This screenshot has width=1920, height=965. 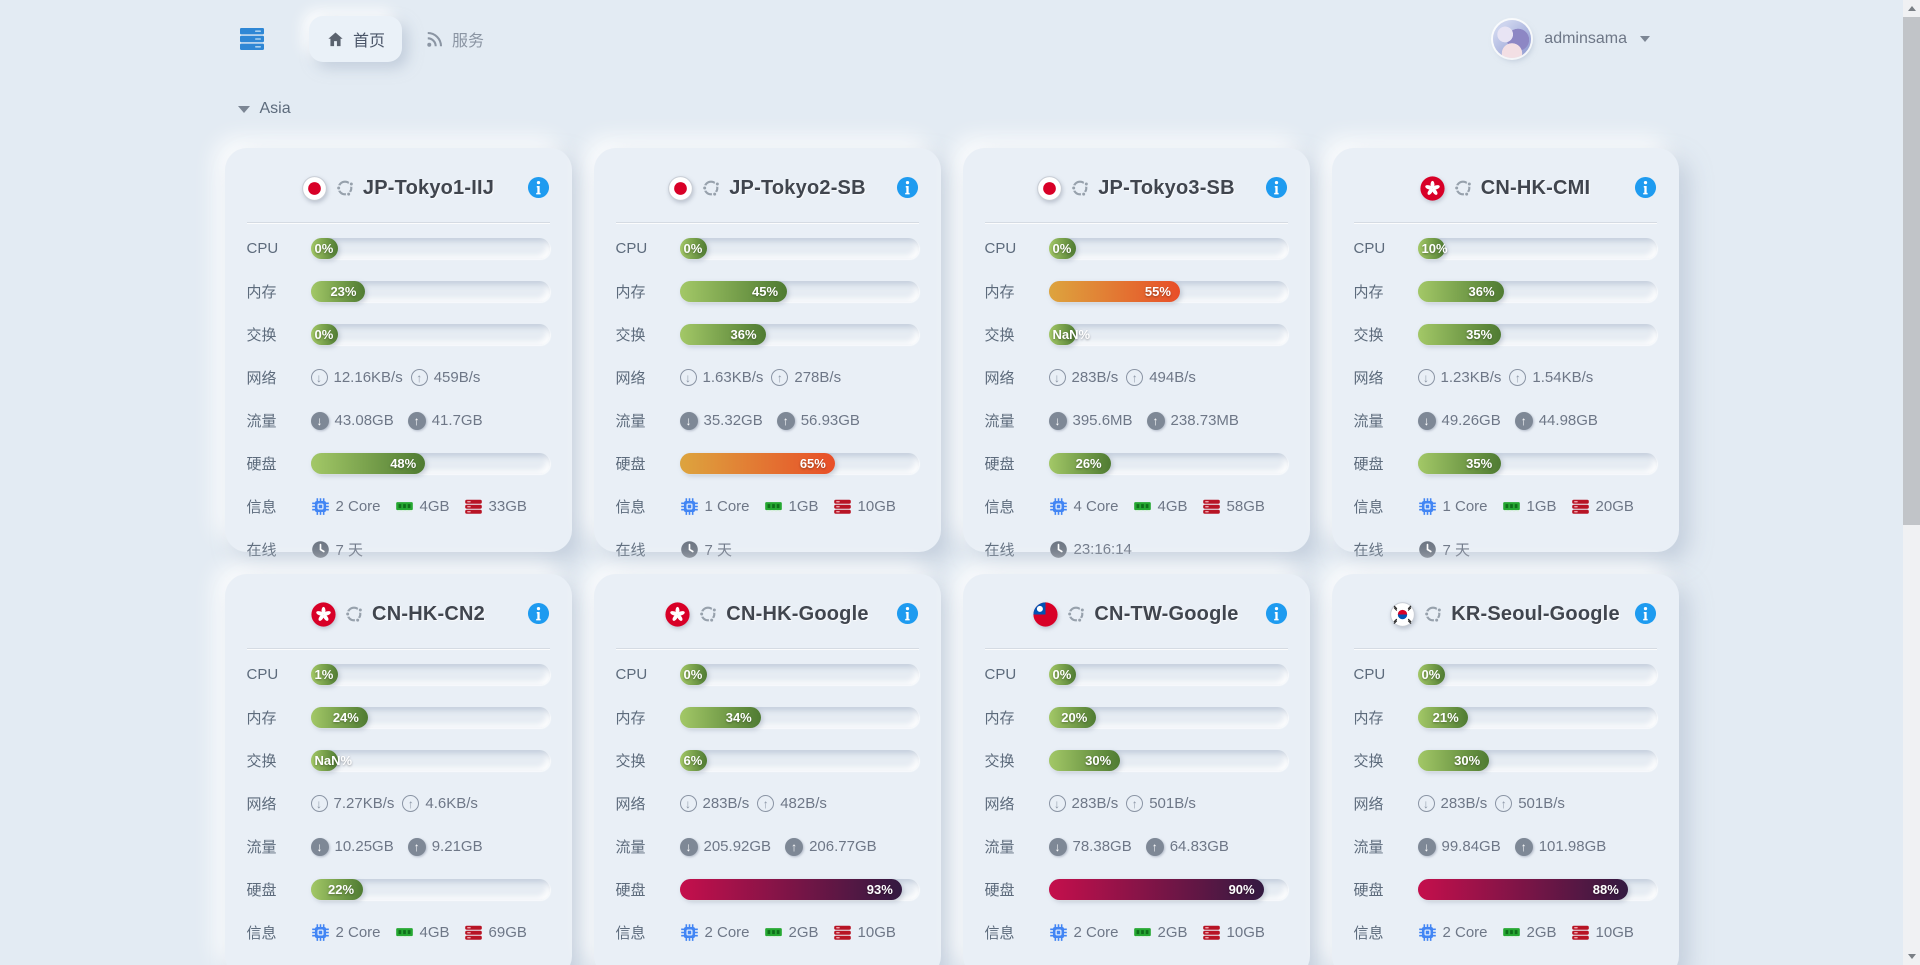 I want to click on tab-home: 首页, so click(x=356, y=39).